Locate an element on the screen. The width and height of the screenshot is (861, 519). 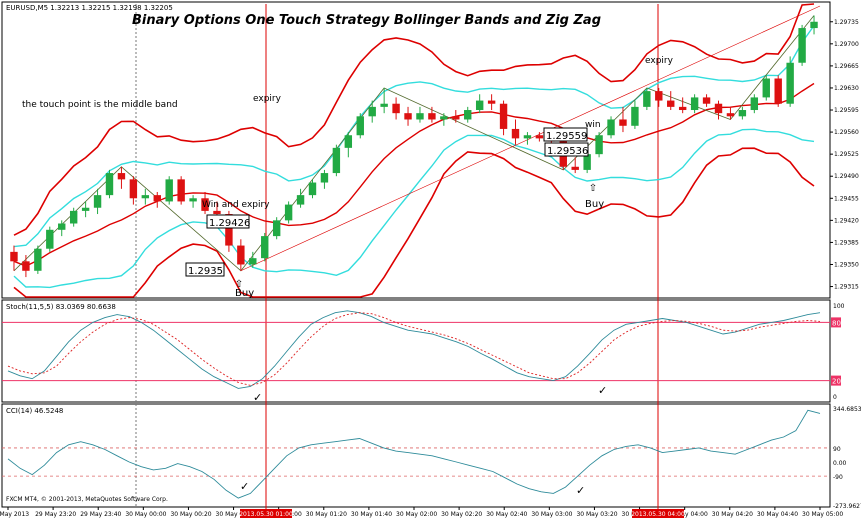
stoch-axis-0: 0 is located at coordinates (835, 397).